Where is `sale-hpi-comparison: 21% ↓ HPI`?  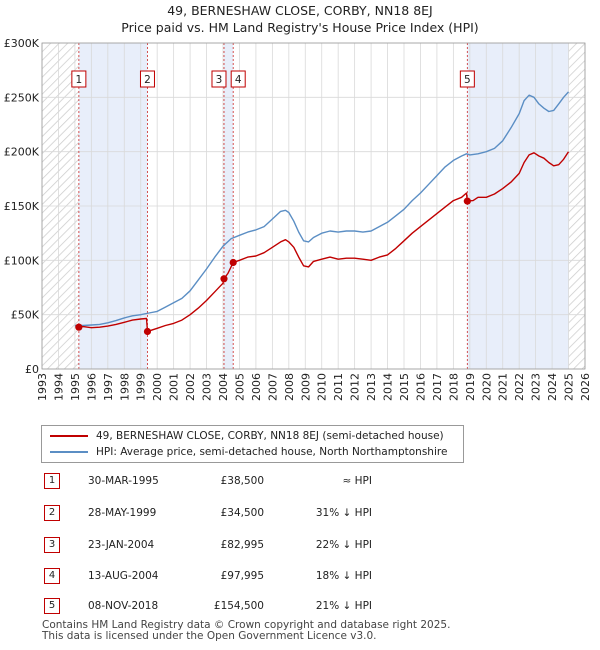 sale-hpi-comparison: 21% ↓ HPI is located at coordinates (343, 606).